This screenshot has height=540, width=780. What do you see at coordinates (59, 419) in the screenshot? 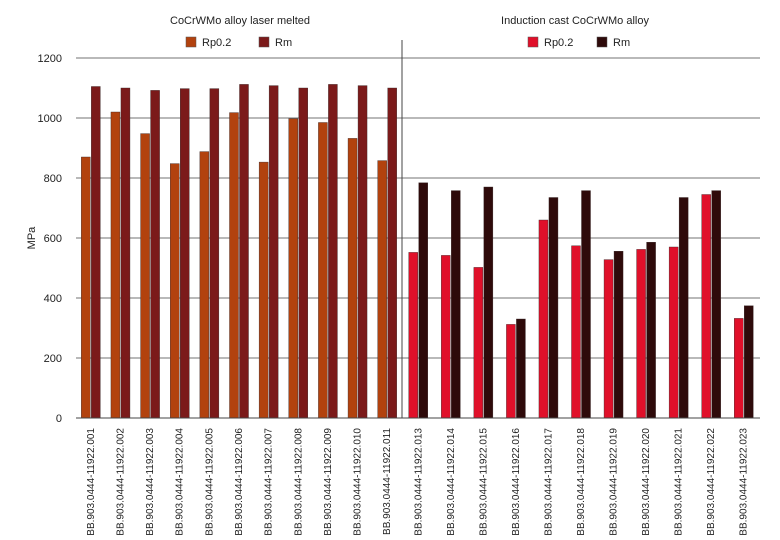
I see `y-tick-label: 0` at bounding box center [59, 419].